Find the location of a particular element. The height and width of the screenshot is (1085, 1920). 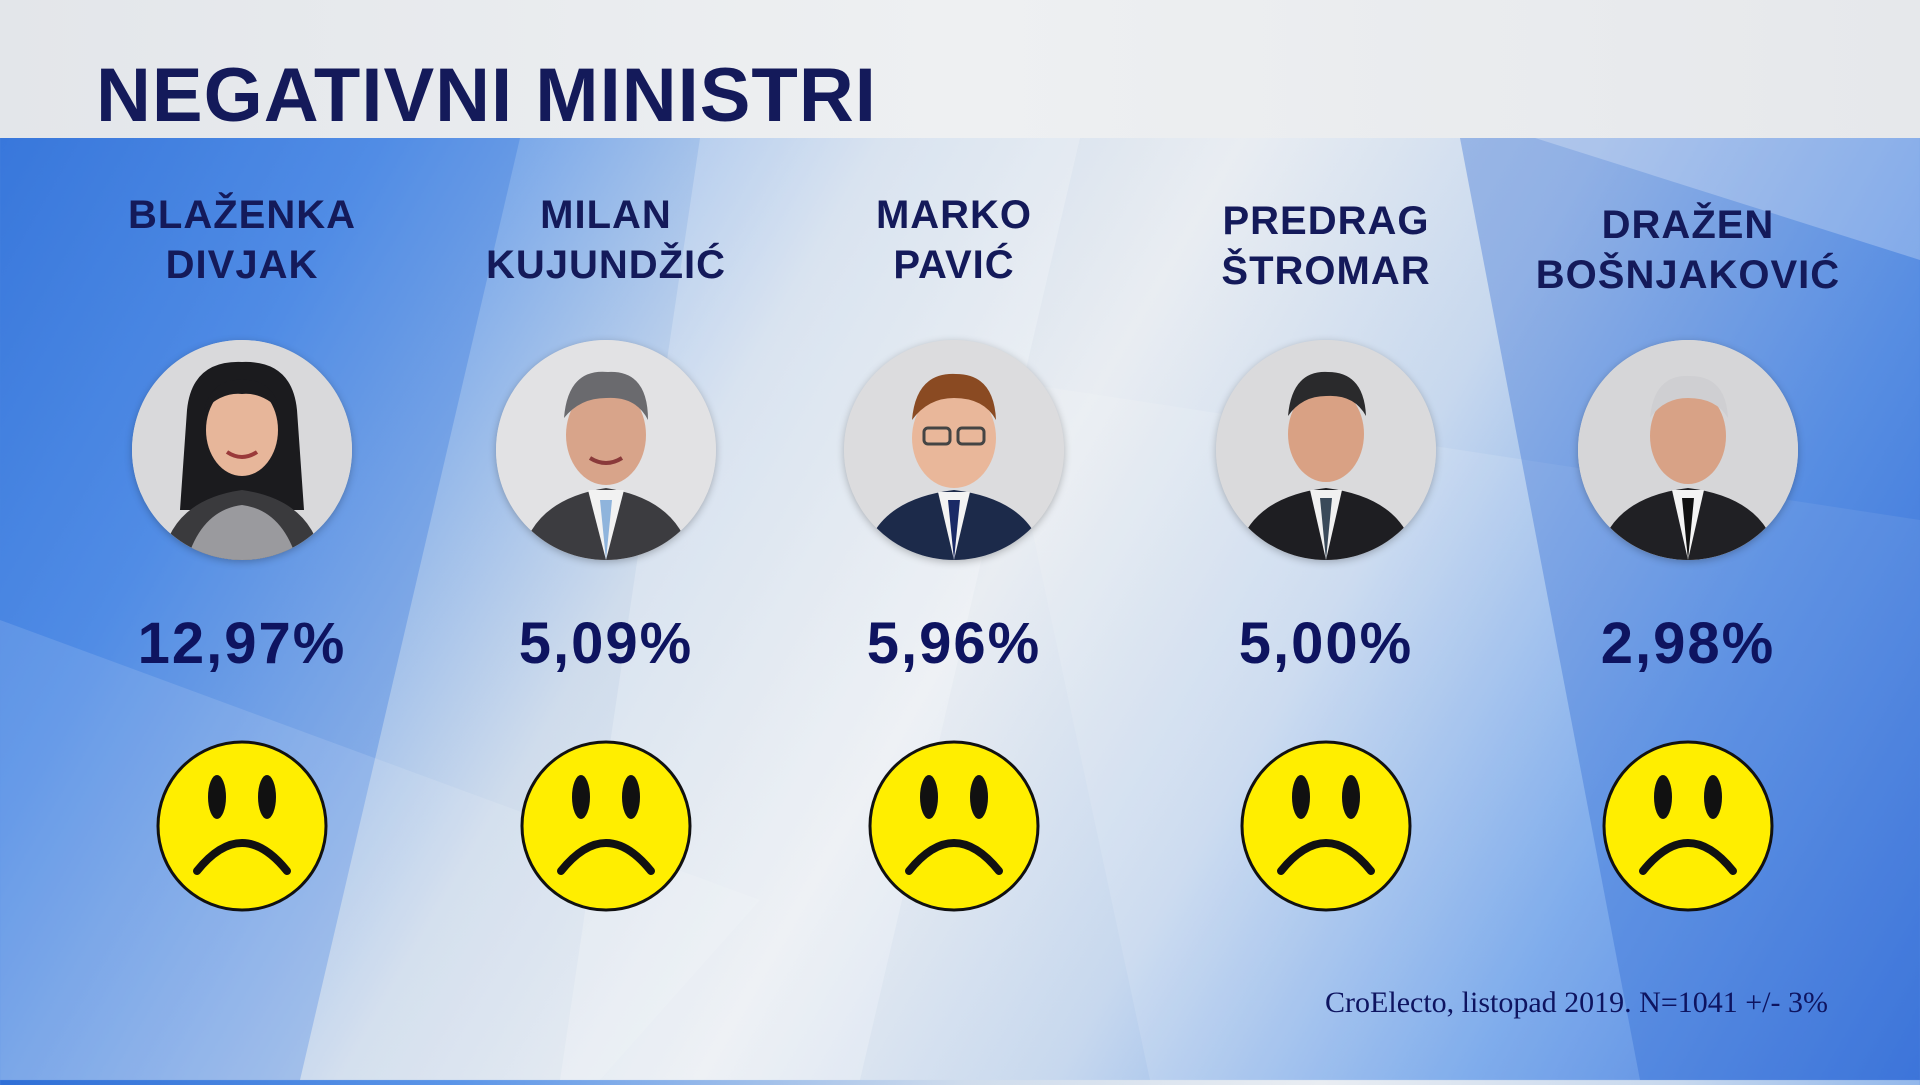

minister-last-name: BOŠNJAKOVIĆ is located at coordinates (1688, 275).